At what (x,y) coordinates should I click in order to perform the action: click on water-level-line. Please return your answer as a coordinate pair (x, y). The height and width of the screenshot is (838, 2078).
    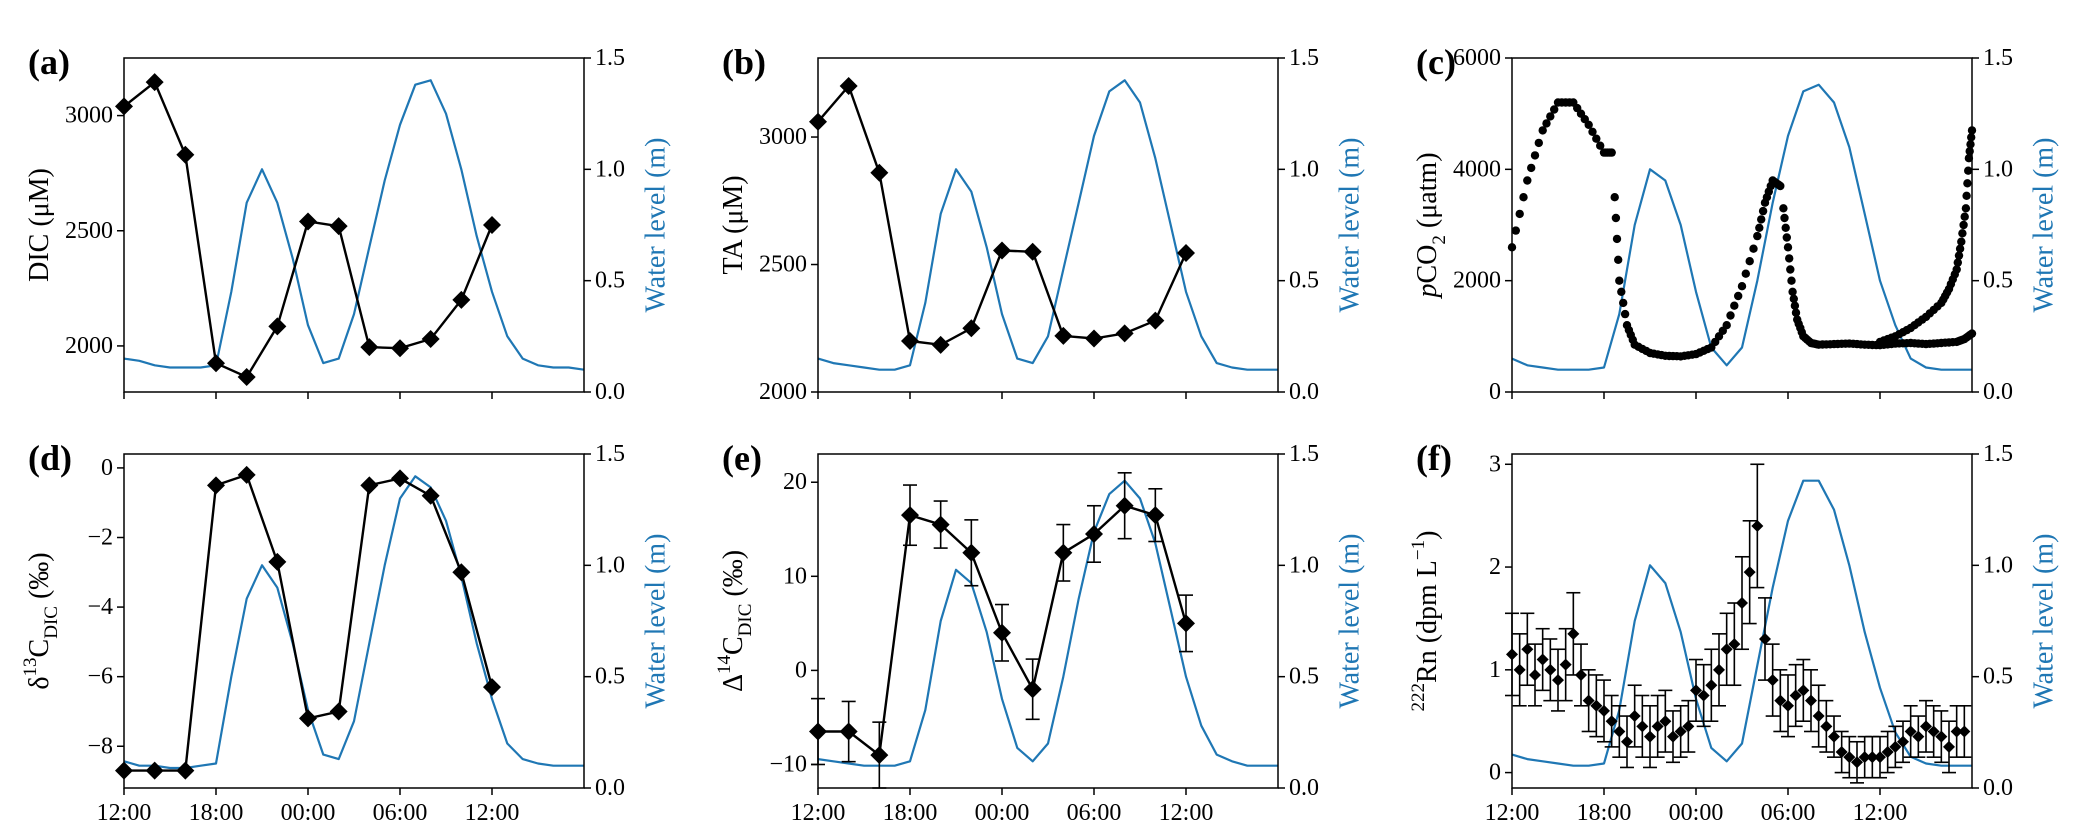
    Looking at the image, I should click on (1741, 227).